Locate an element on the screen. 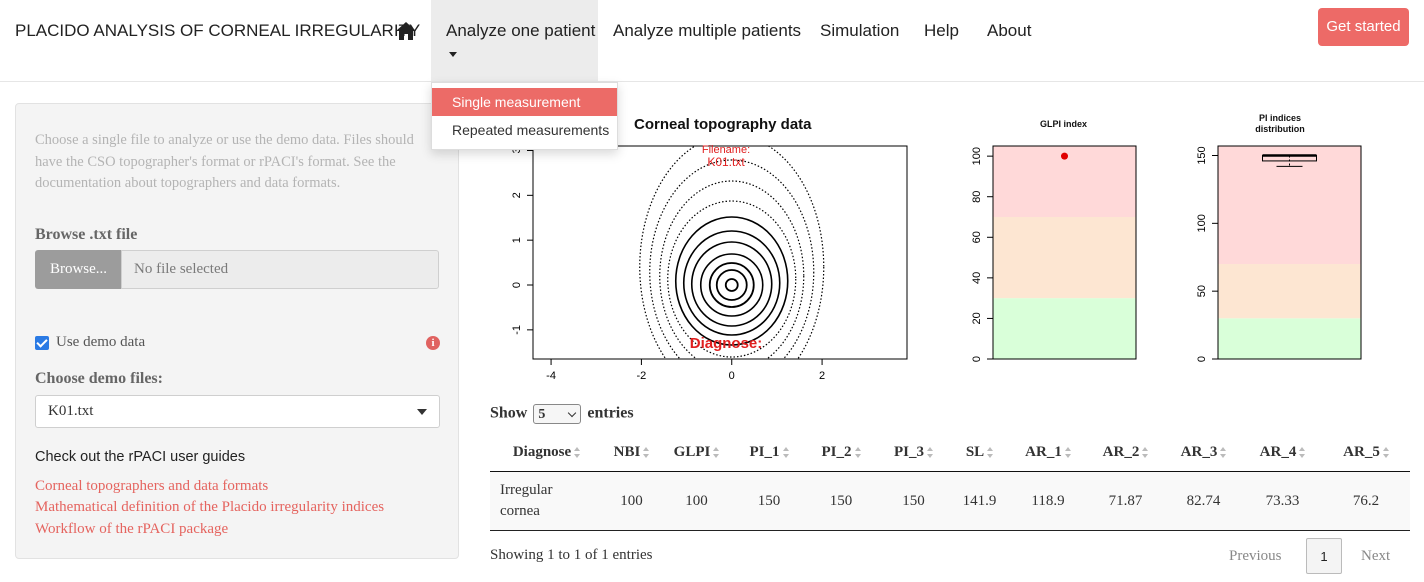 This screenshot has height=582, width=1424. column-header-ar-1: AR_1 is located at coordinates (1048, 453).